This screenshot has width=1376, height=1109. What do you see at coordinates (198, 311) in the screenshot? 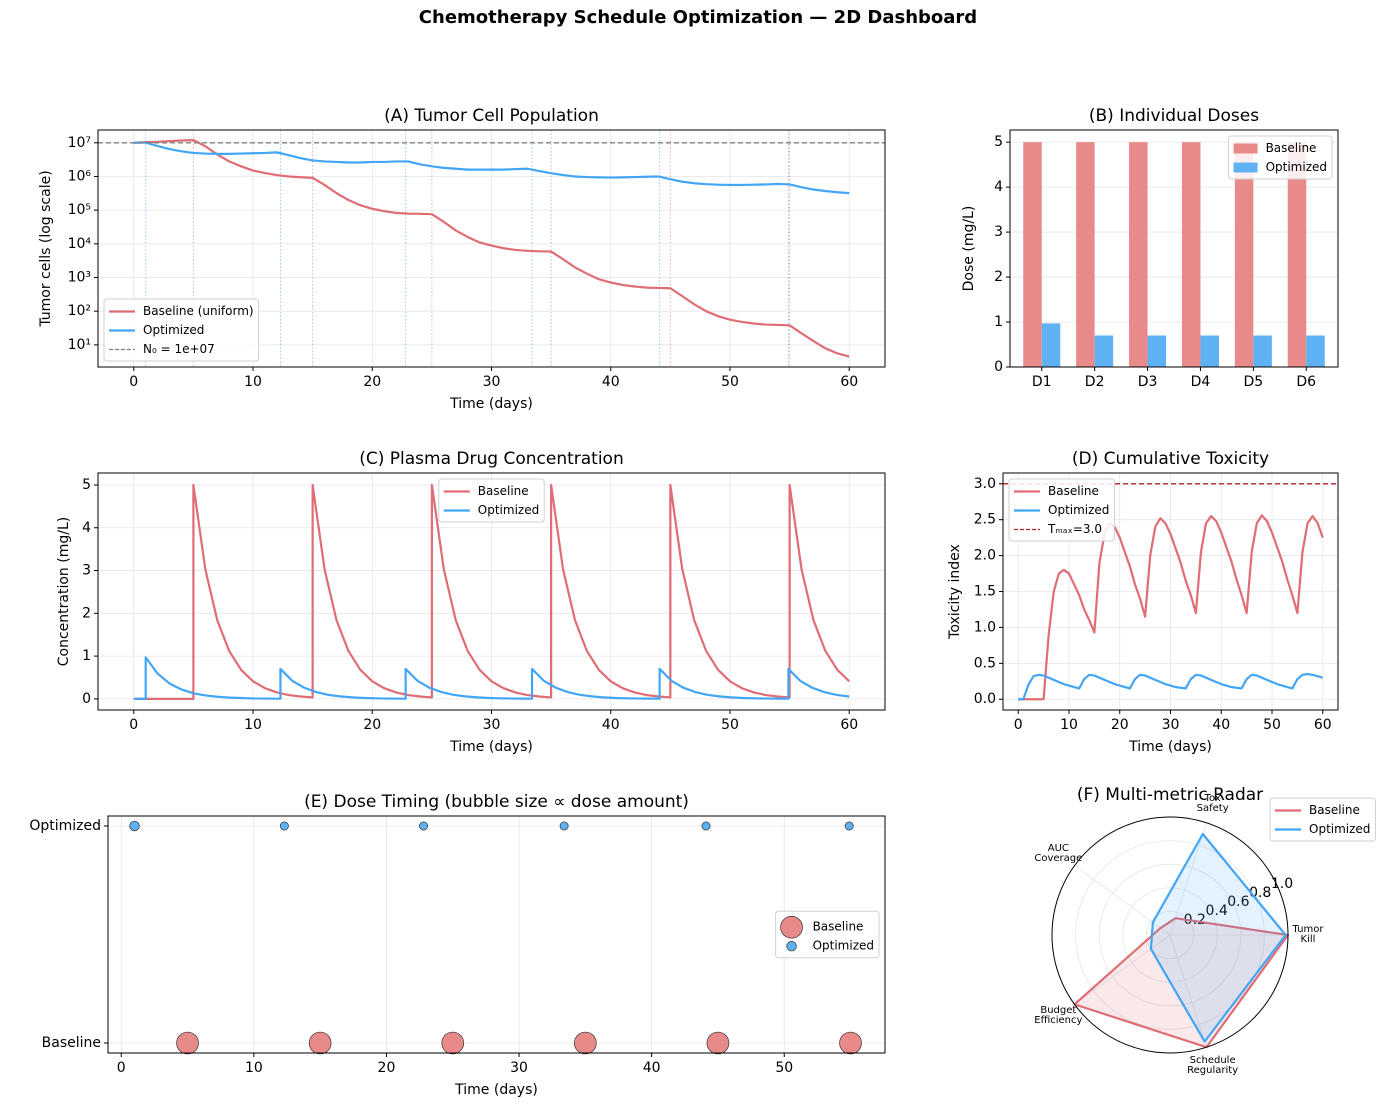
I see `legend-label: Baseline (uniform)` at bounding box center [198, 311].